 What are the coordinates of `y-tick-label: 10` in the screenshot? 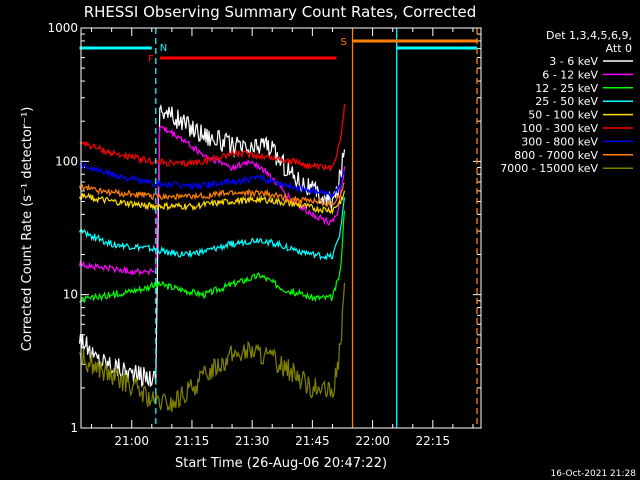 It's located at (70, 295).